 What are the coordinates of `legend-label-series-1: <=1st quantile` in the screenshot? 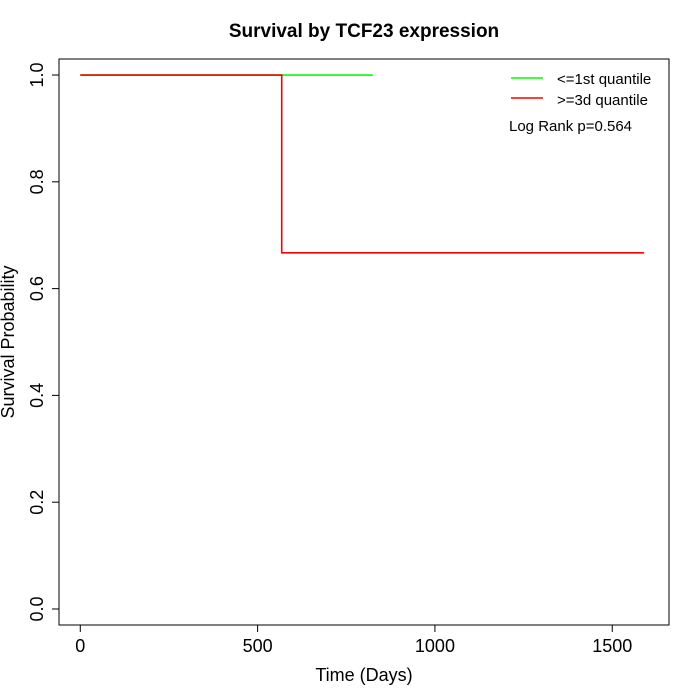 It's located at (604, 79).